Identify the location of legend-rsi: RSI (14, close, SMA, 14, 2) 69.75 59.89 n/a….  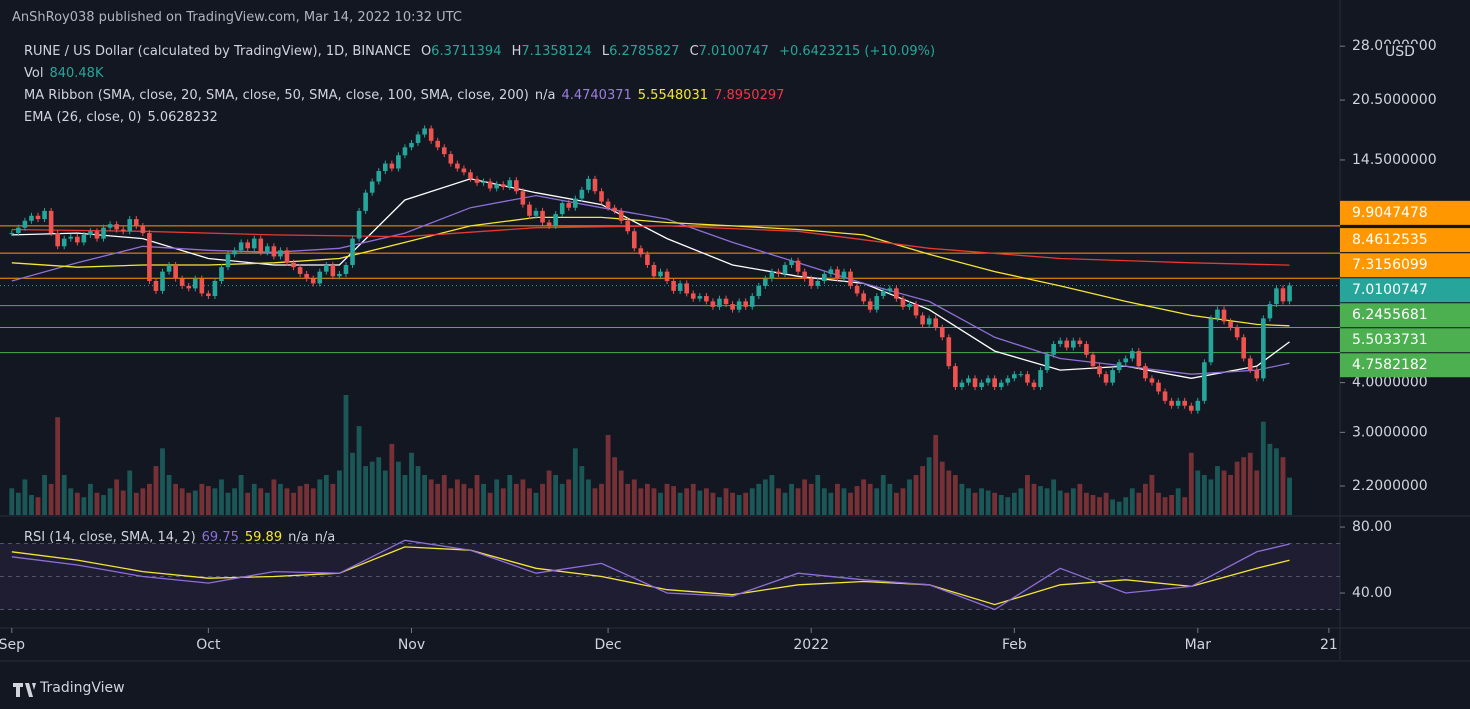
(182, 537).